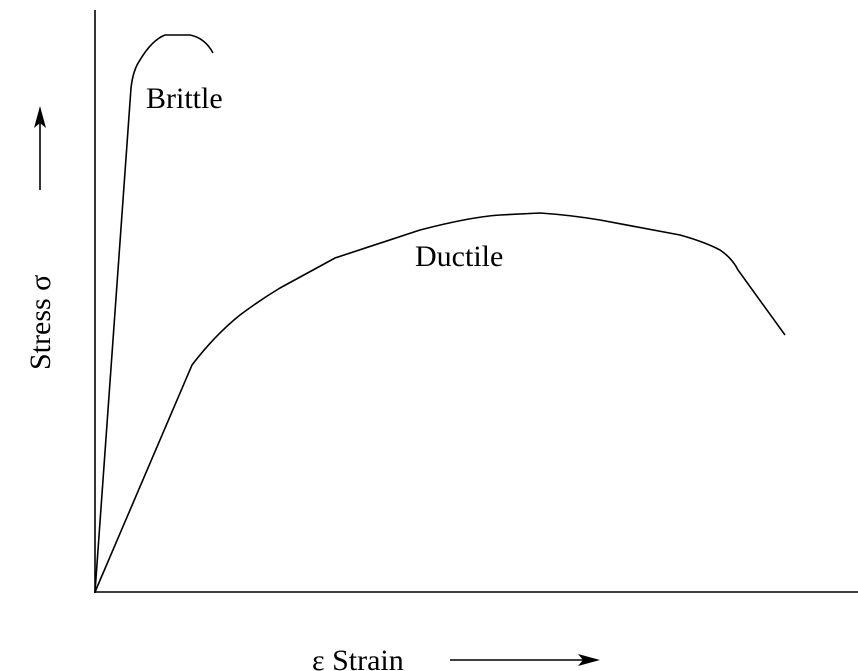 The width and height of the screenshot is (858, 671). What do you see at coordinates (358, 657) in the screenshot?
I see `x-axis-label: ε Strain` at bounding box center [358, 657].